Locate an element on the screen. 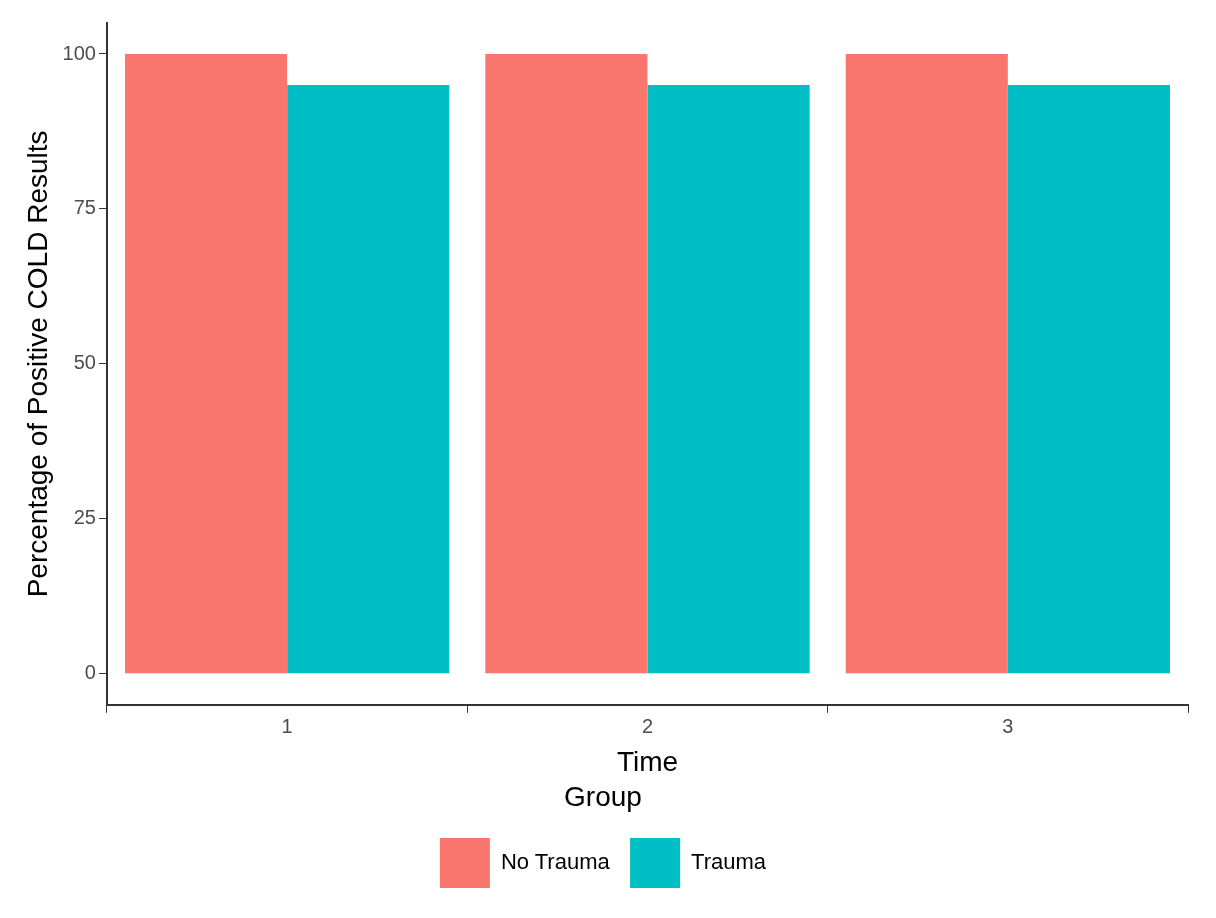  legend-label: No Trauma is located at coordinates (555, 862).